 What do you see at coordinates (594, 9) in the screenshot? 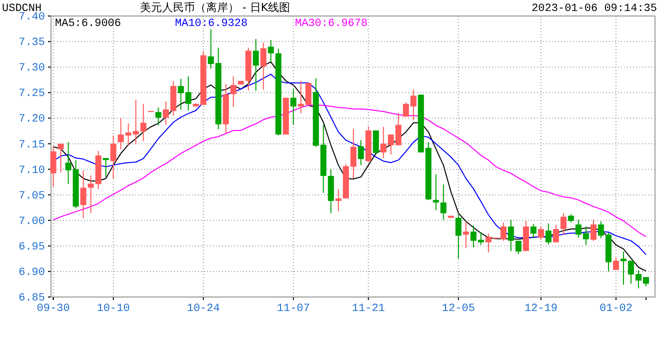
I see `text: 2023-01-06 09:14:35` at bounding box center [594, 9].